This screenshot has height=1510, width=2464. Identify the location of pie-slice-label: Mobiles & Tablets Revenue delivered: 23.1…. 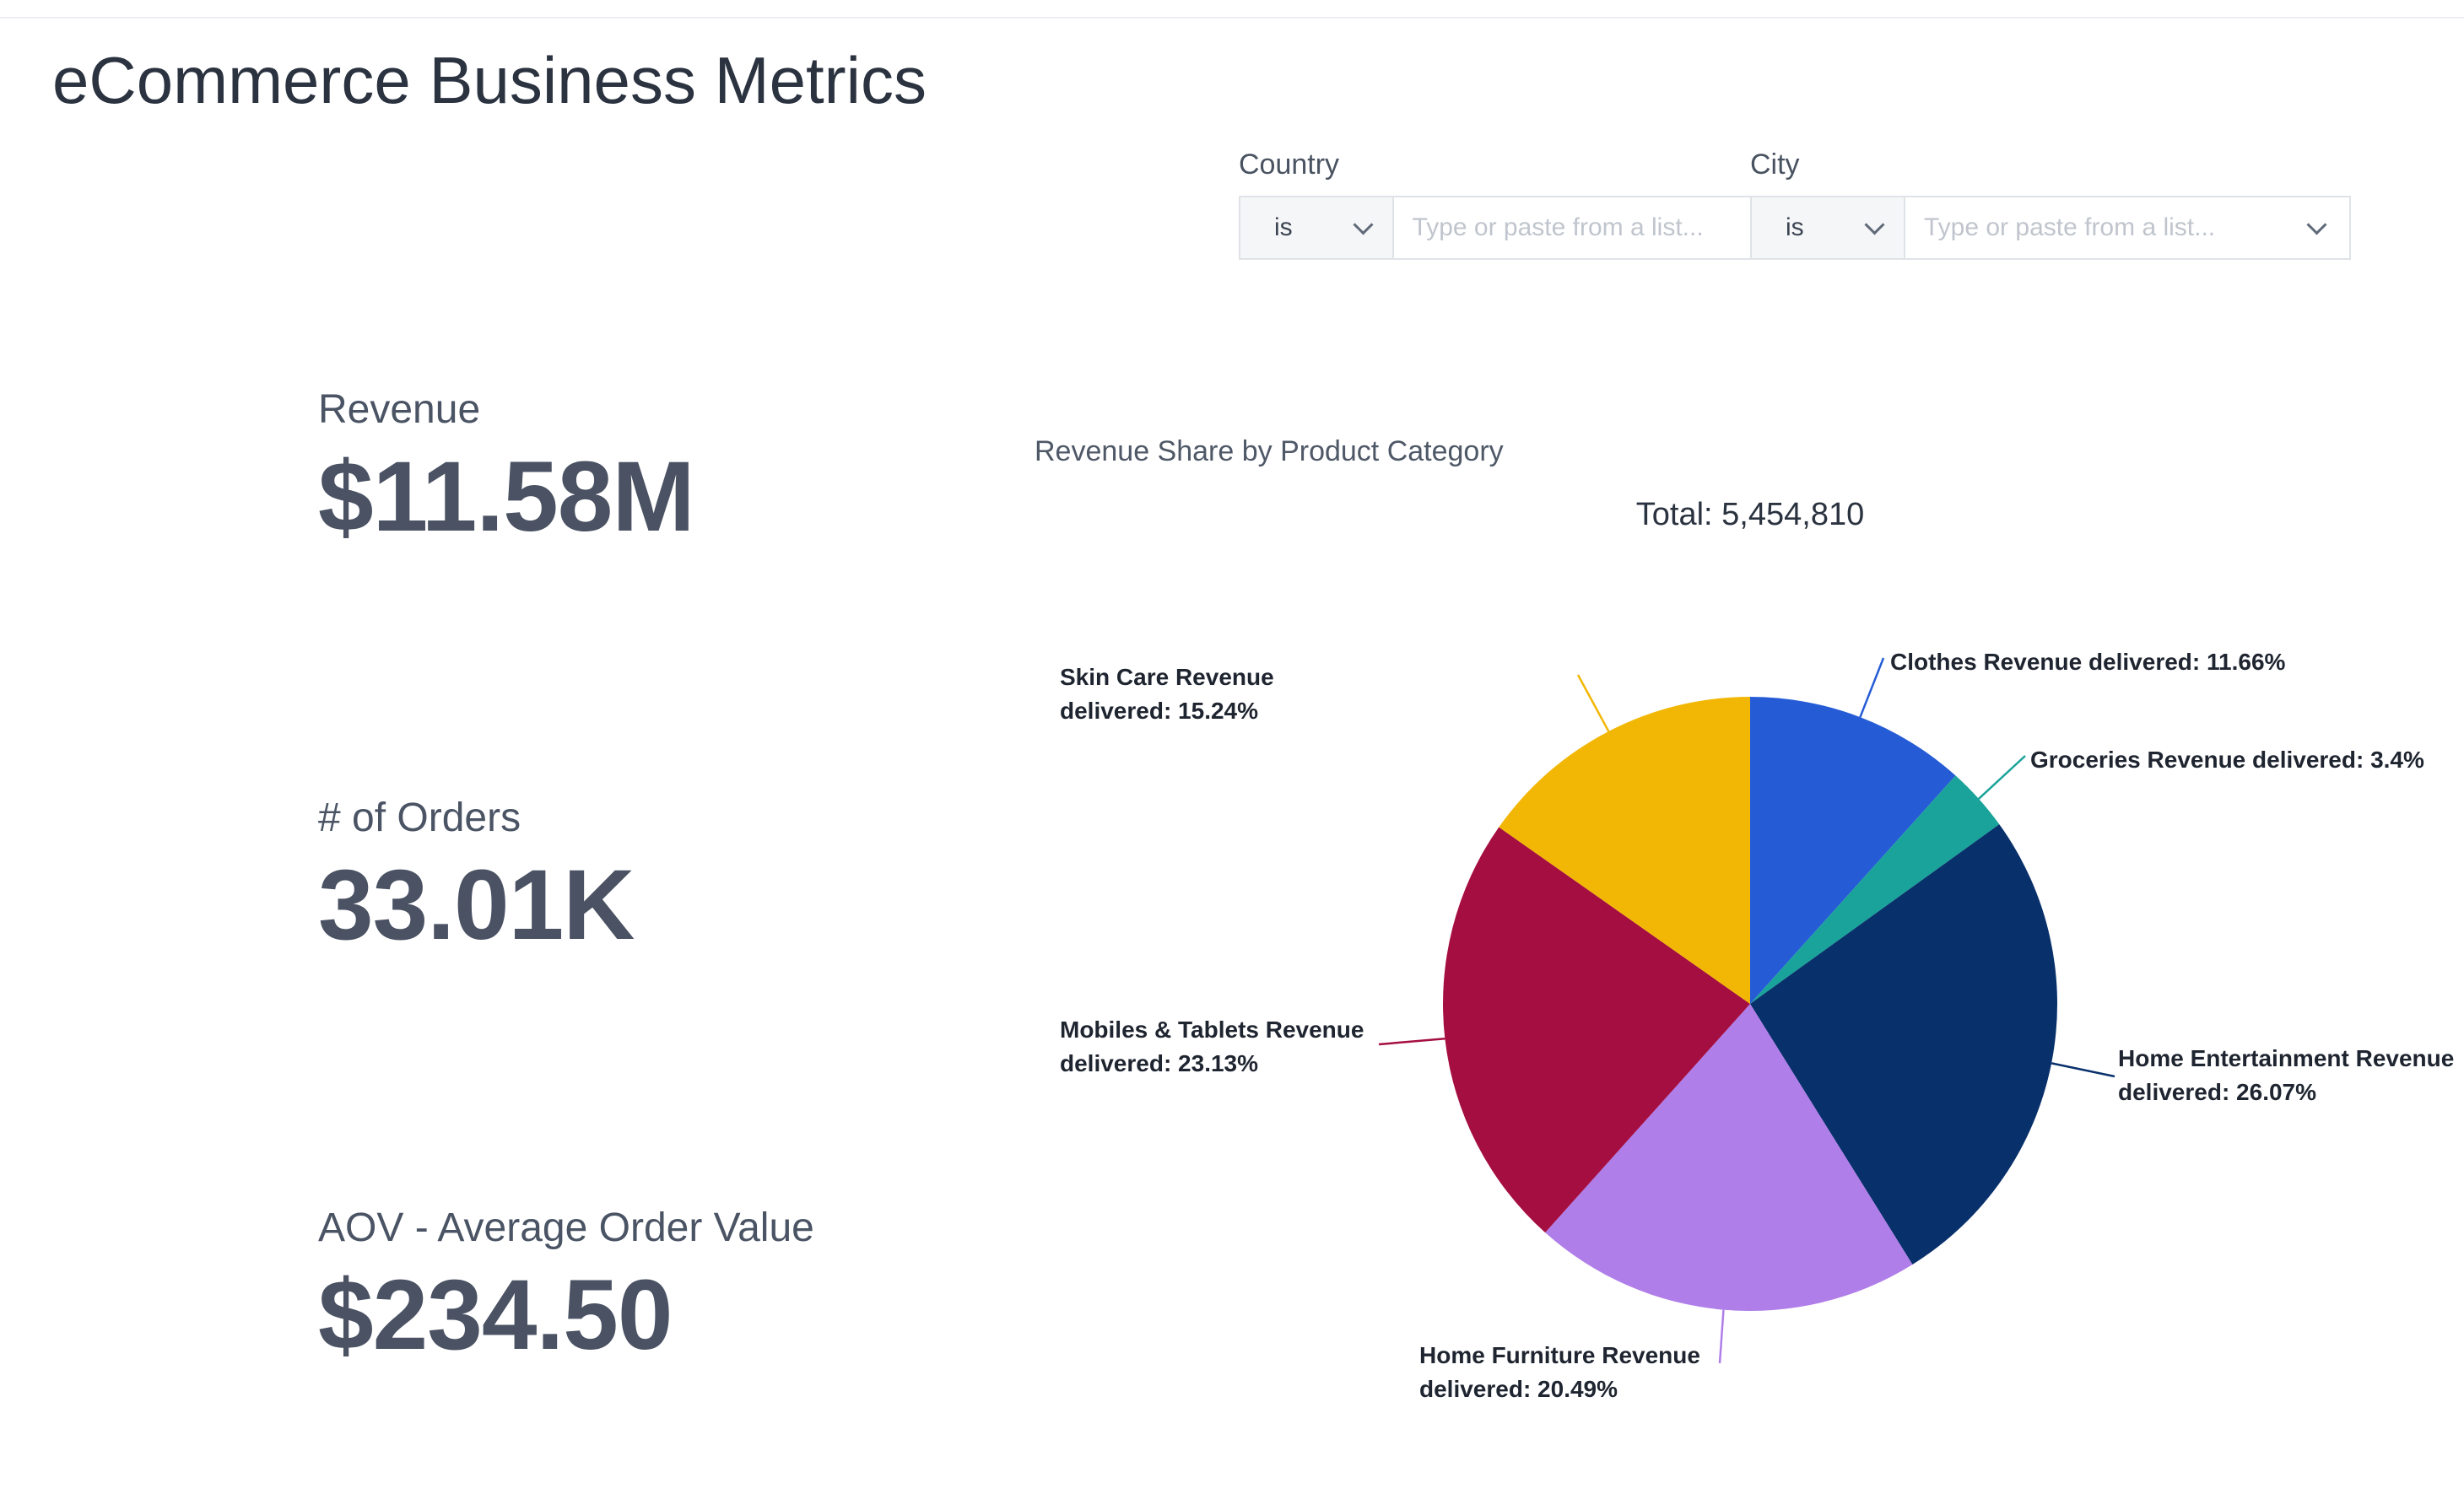
(1212, 1046).